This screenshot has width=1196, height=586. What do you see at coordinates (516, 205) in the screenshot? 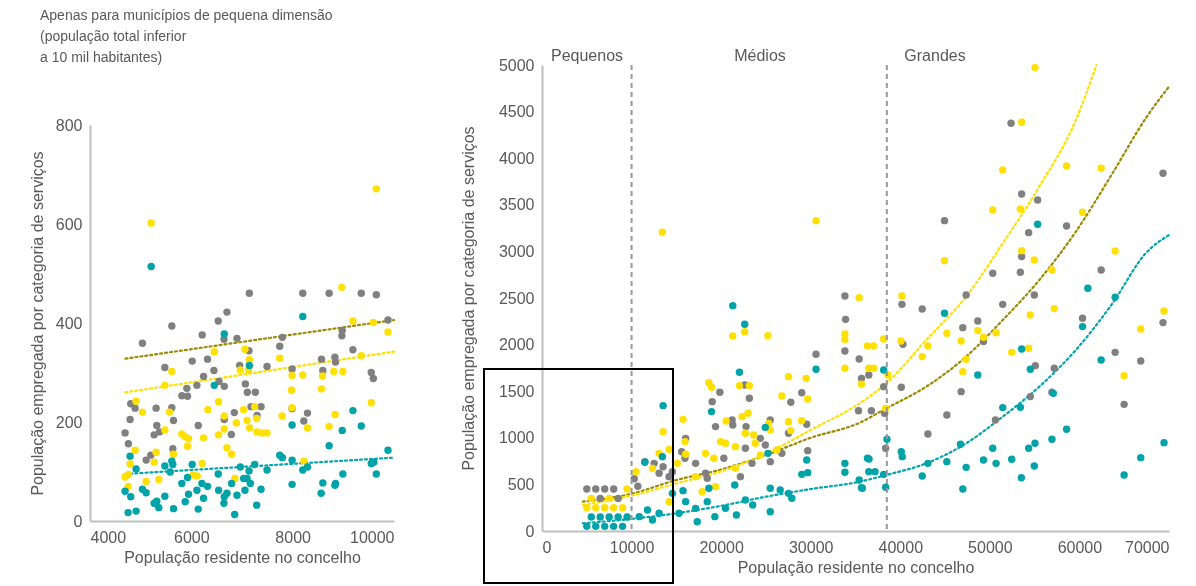
I see `y-tick-label: 3500` at bounding box center [516, 205].